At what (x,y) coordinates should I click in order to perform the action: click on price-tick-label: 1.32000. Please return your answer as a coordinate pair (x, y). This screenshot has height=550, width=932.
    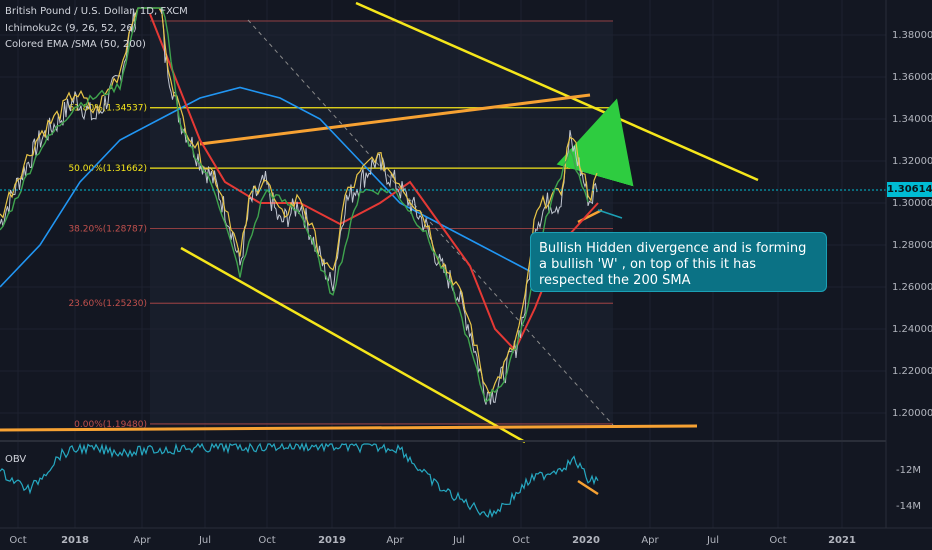
    Looking at the image, I should click on (912, 161).